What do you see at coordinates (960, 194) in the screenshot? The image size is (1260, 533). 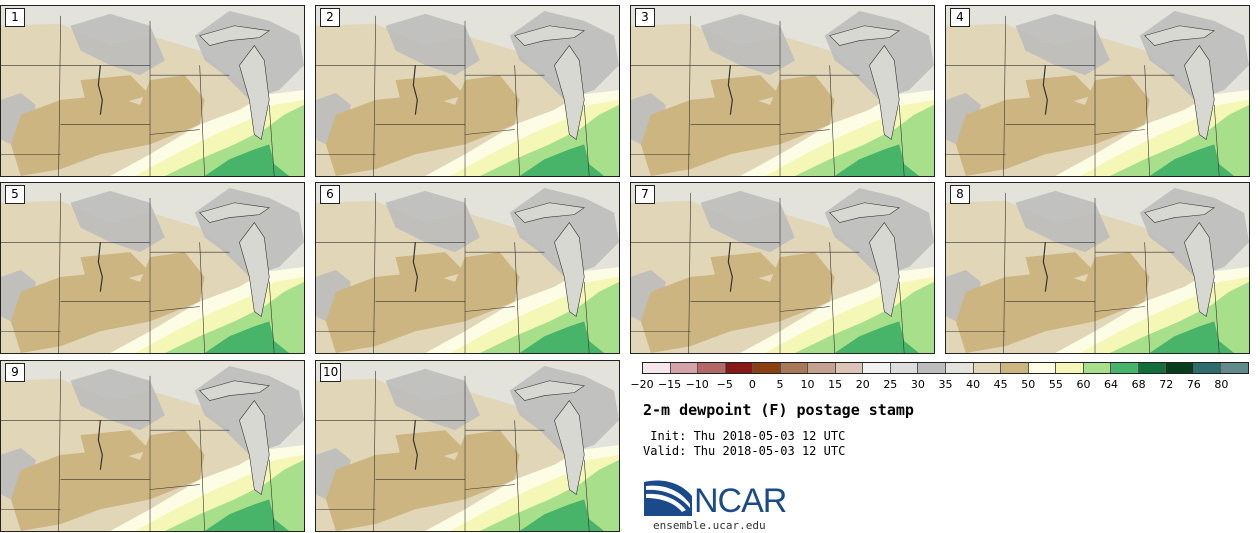 I see `member-label: 8` at bounding box center [960, 194].